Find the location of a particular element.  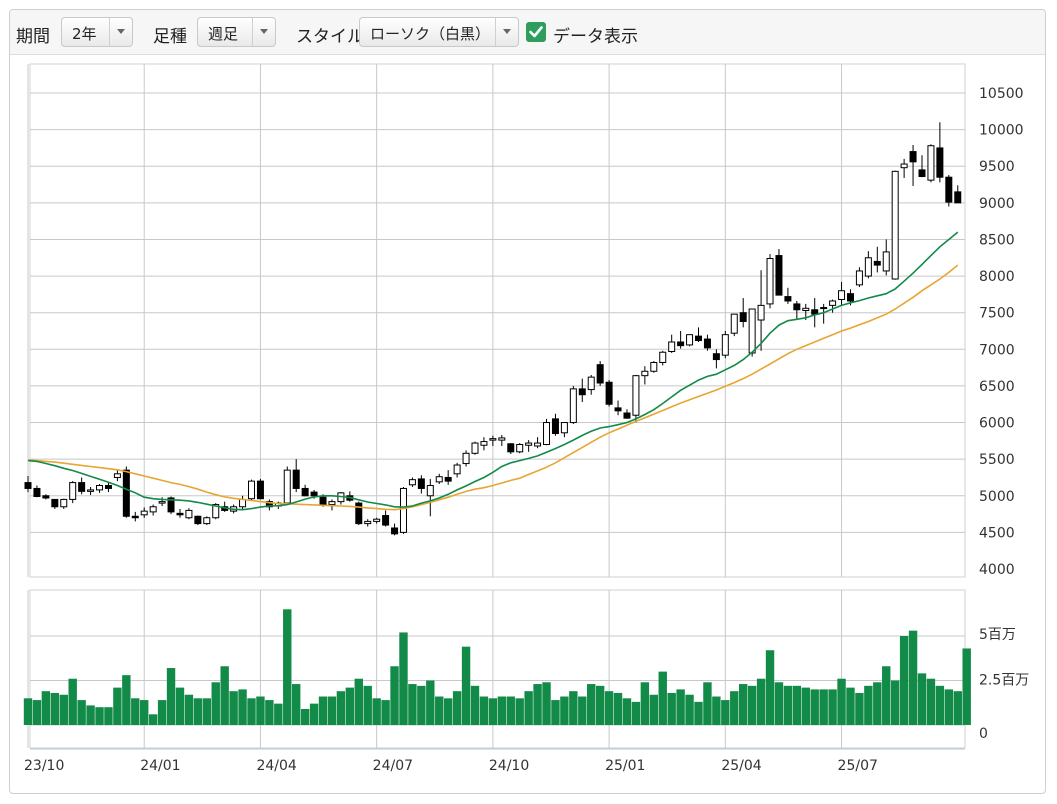

interval-label: 足種 is located at coordinates (170, 37).